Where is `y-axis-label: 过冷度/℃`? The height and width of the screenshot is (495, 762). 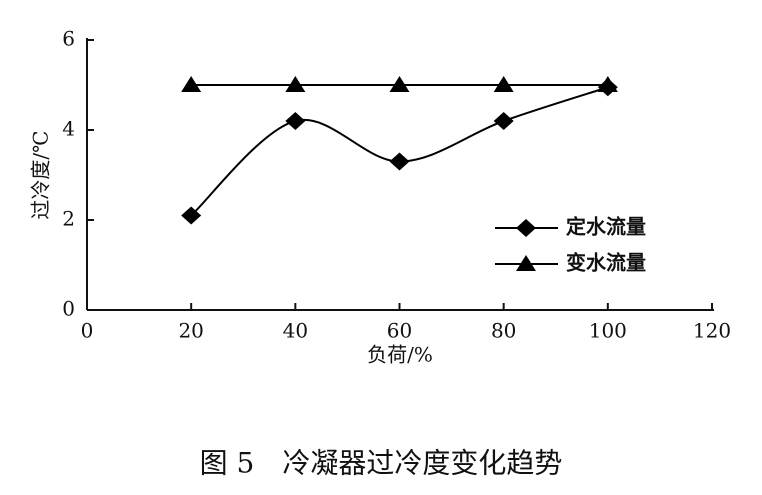 y-axis-label: 过冷度/℃ is located at coordinates (41, 174).